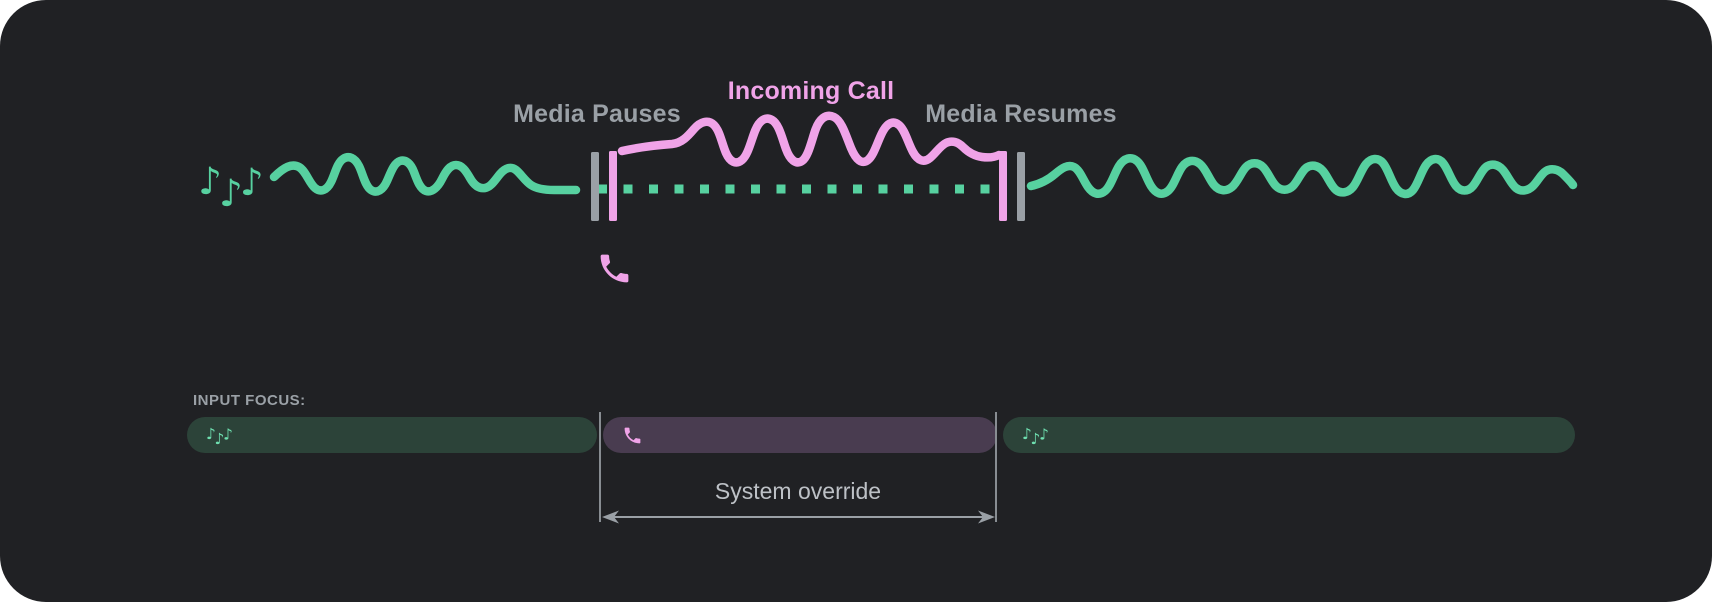 The height and width of the screenshot is (602, 1712). I want to click on incoming-call-waveform, so click(810, 139).